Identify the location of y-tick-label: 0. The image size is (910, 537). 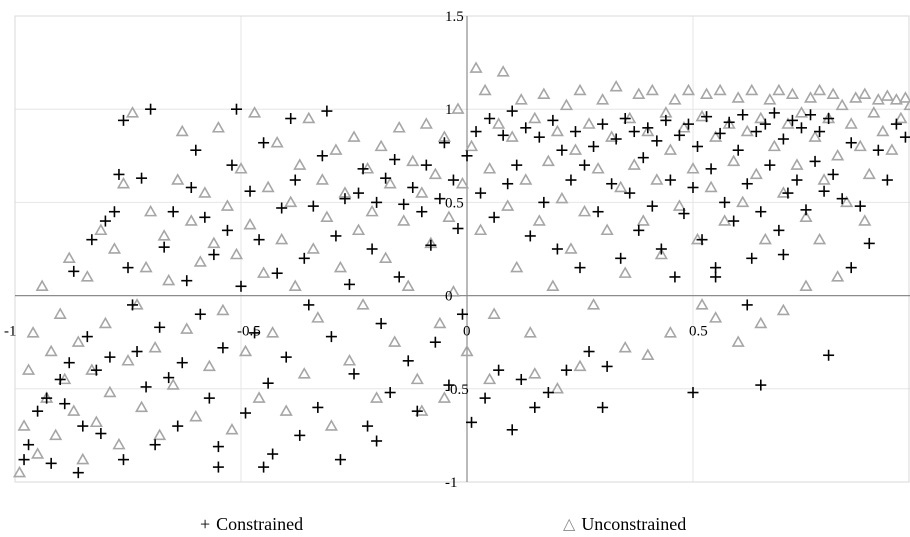
(449, 297).